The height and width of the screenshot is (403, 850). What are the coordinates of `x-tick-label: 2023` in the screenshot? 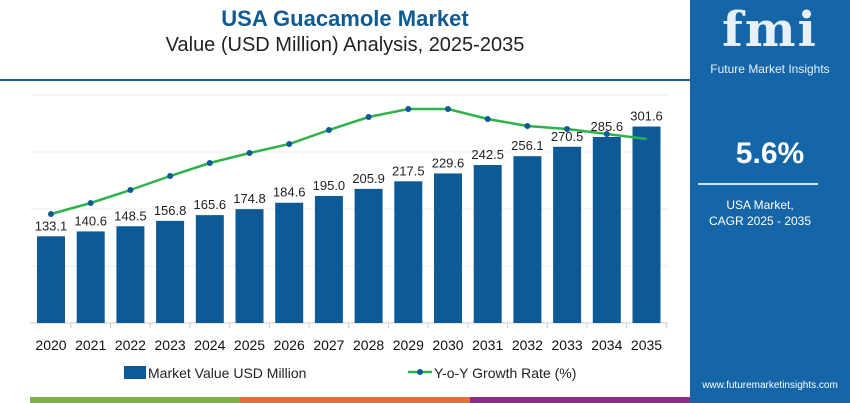 It's located at (170, 345).